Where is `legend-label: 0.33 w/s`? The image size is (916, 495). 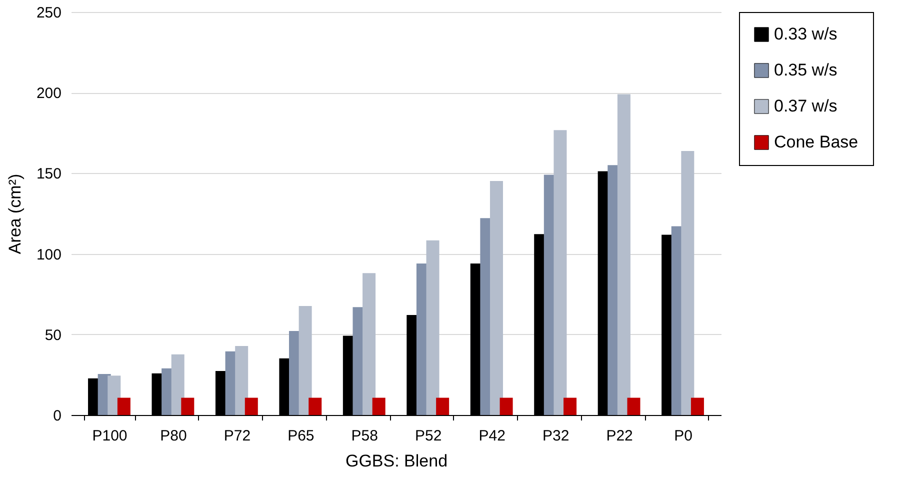 legend-label: 0.33 w/s is located at coordinates (806, 34).